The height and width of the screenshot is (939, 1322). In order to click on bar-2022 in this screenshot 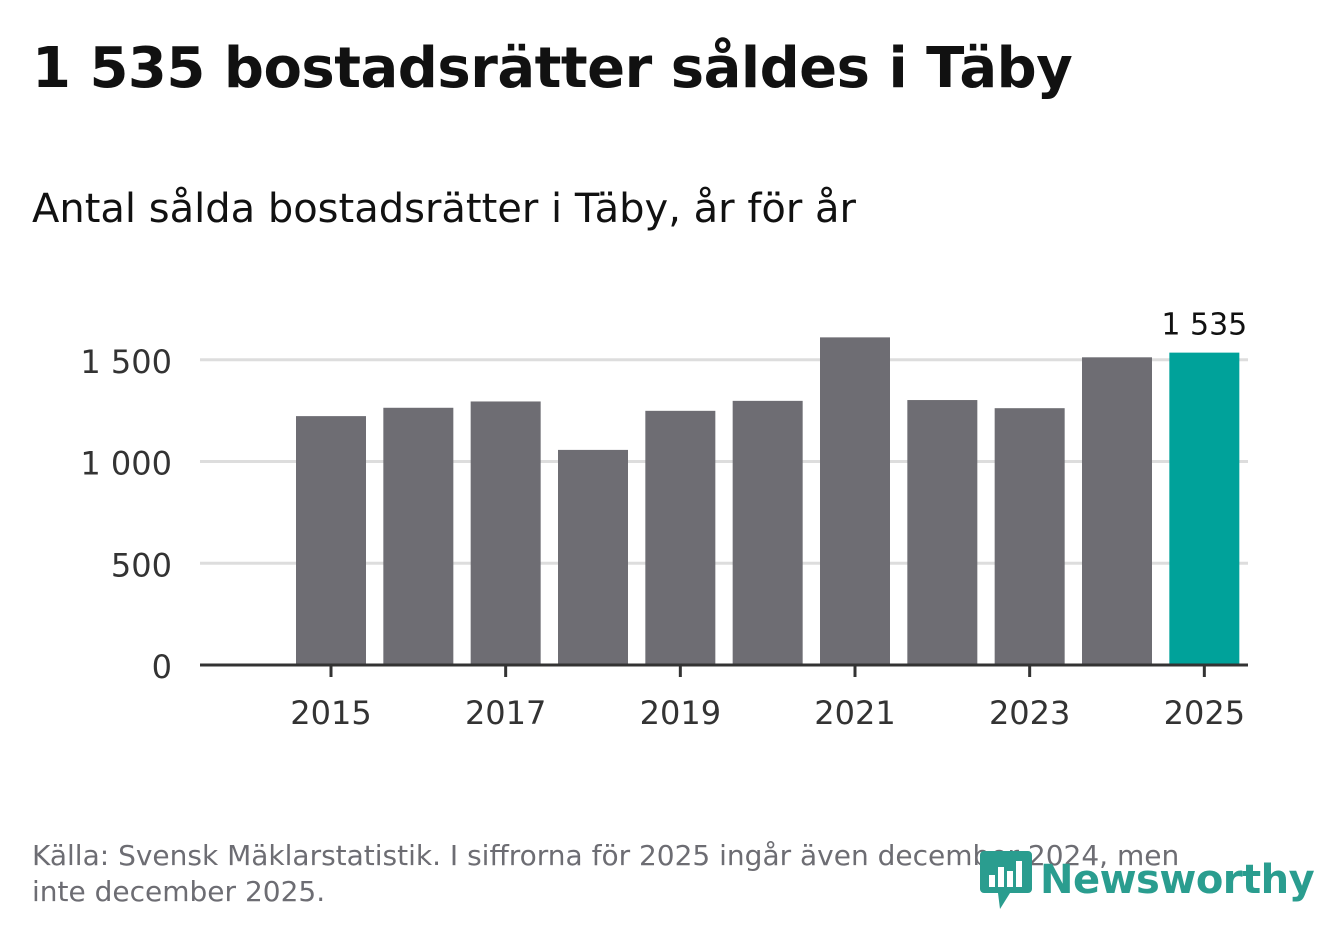, I will do `click(942, 532)`.